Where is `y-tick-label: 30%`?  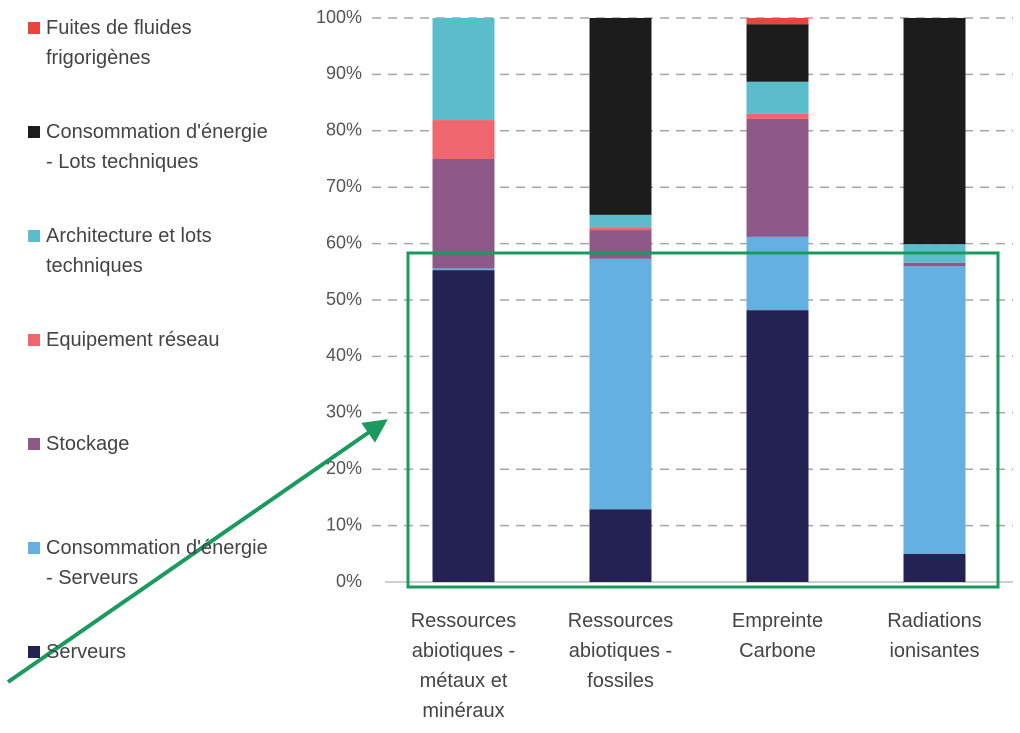 y-tick-label: 30% is located at coordinates (344, 412).